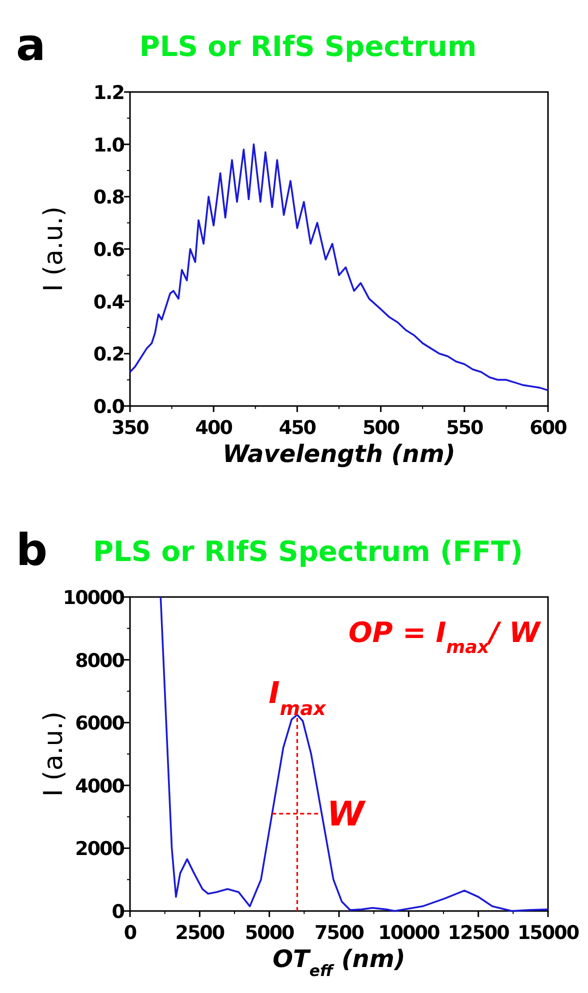 The image size is (588, 993). What do you see at coordinates (346, 814) in the screenshot?
I see `annotation: W` at bounding box center [346, 814].